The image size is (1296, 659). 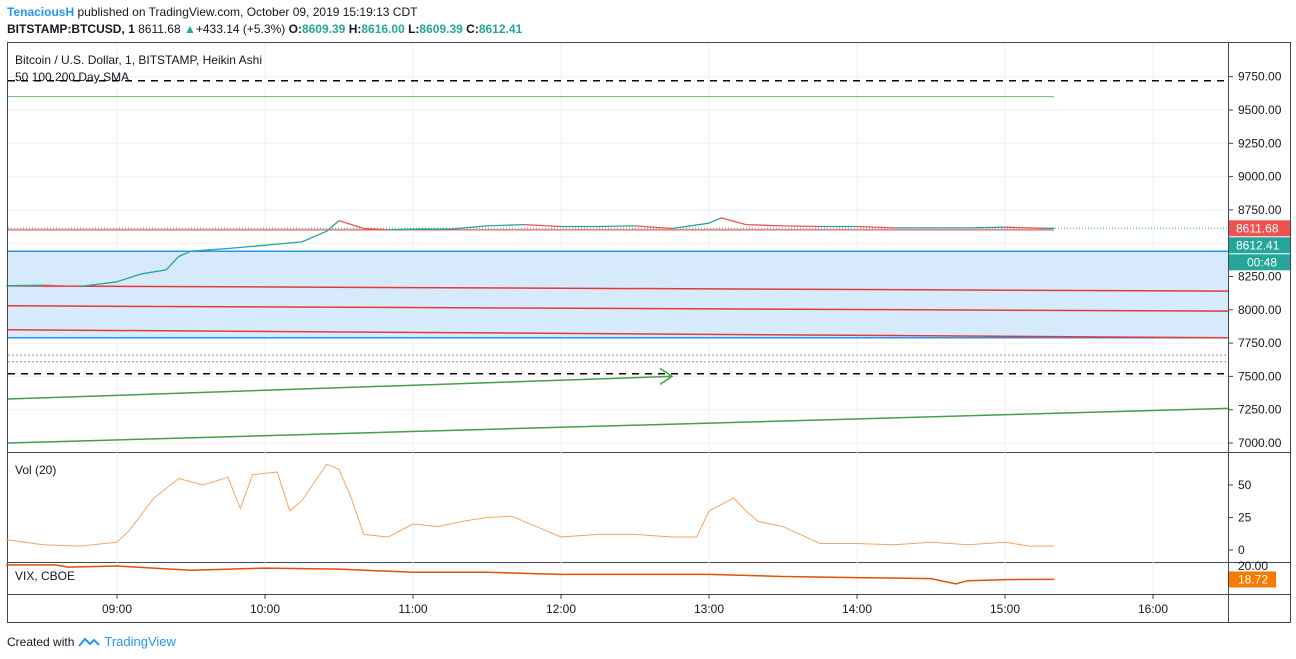 I want to click on close-price-badge-text: 8612.41, so click(x=1258, y=245).